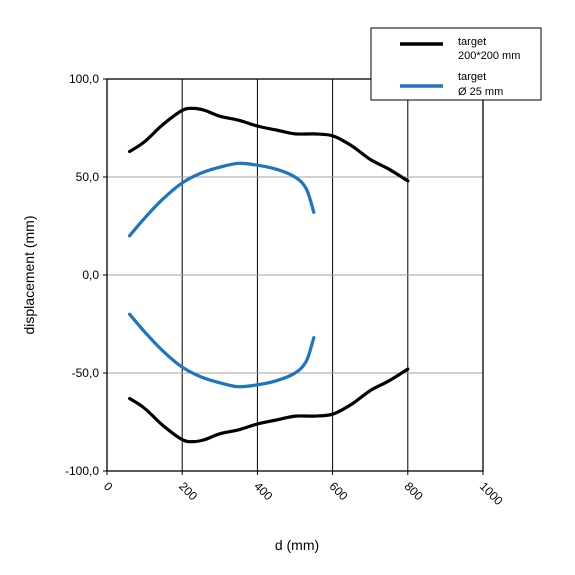 This screenshot has width=575, height=575. What do you see at coordinates (491, 493) in the screenshot?
I see `x-tick-label-1000: 1000` at bounding box center [491, 493].